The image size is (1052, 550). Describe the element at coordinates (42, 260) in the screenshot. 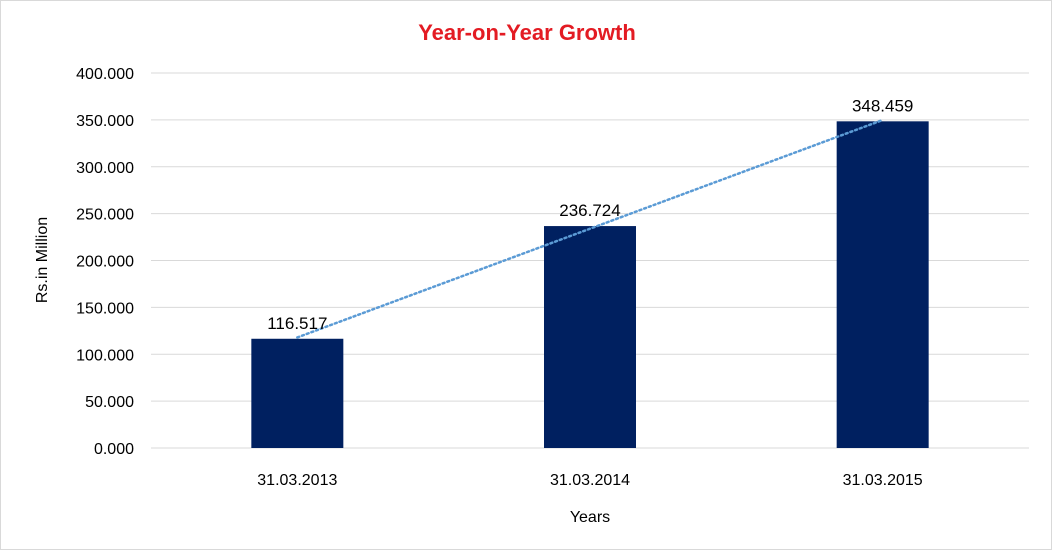

I see `y-axis-title: Rs.in Million` at that location.